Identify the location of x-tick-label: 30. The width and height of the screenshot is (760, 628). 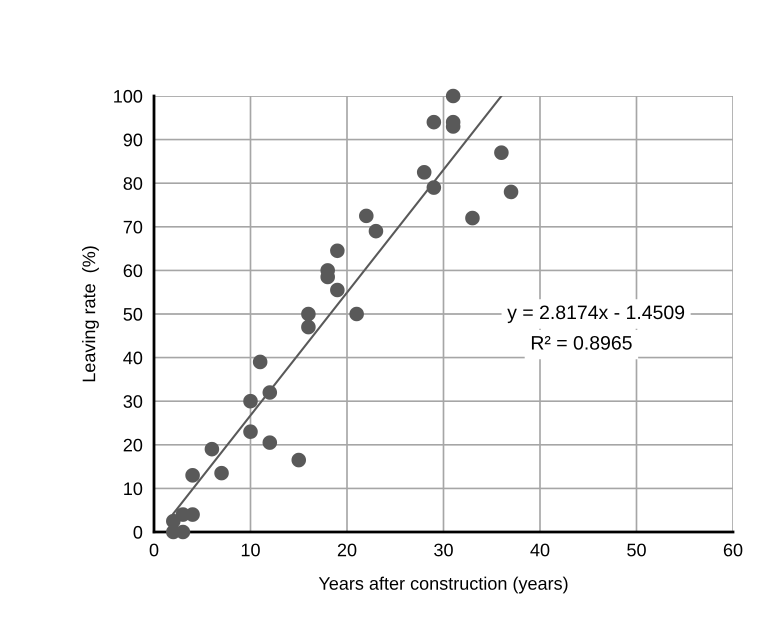
(443, 550).